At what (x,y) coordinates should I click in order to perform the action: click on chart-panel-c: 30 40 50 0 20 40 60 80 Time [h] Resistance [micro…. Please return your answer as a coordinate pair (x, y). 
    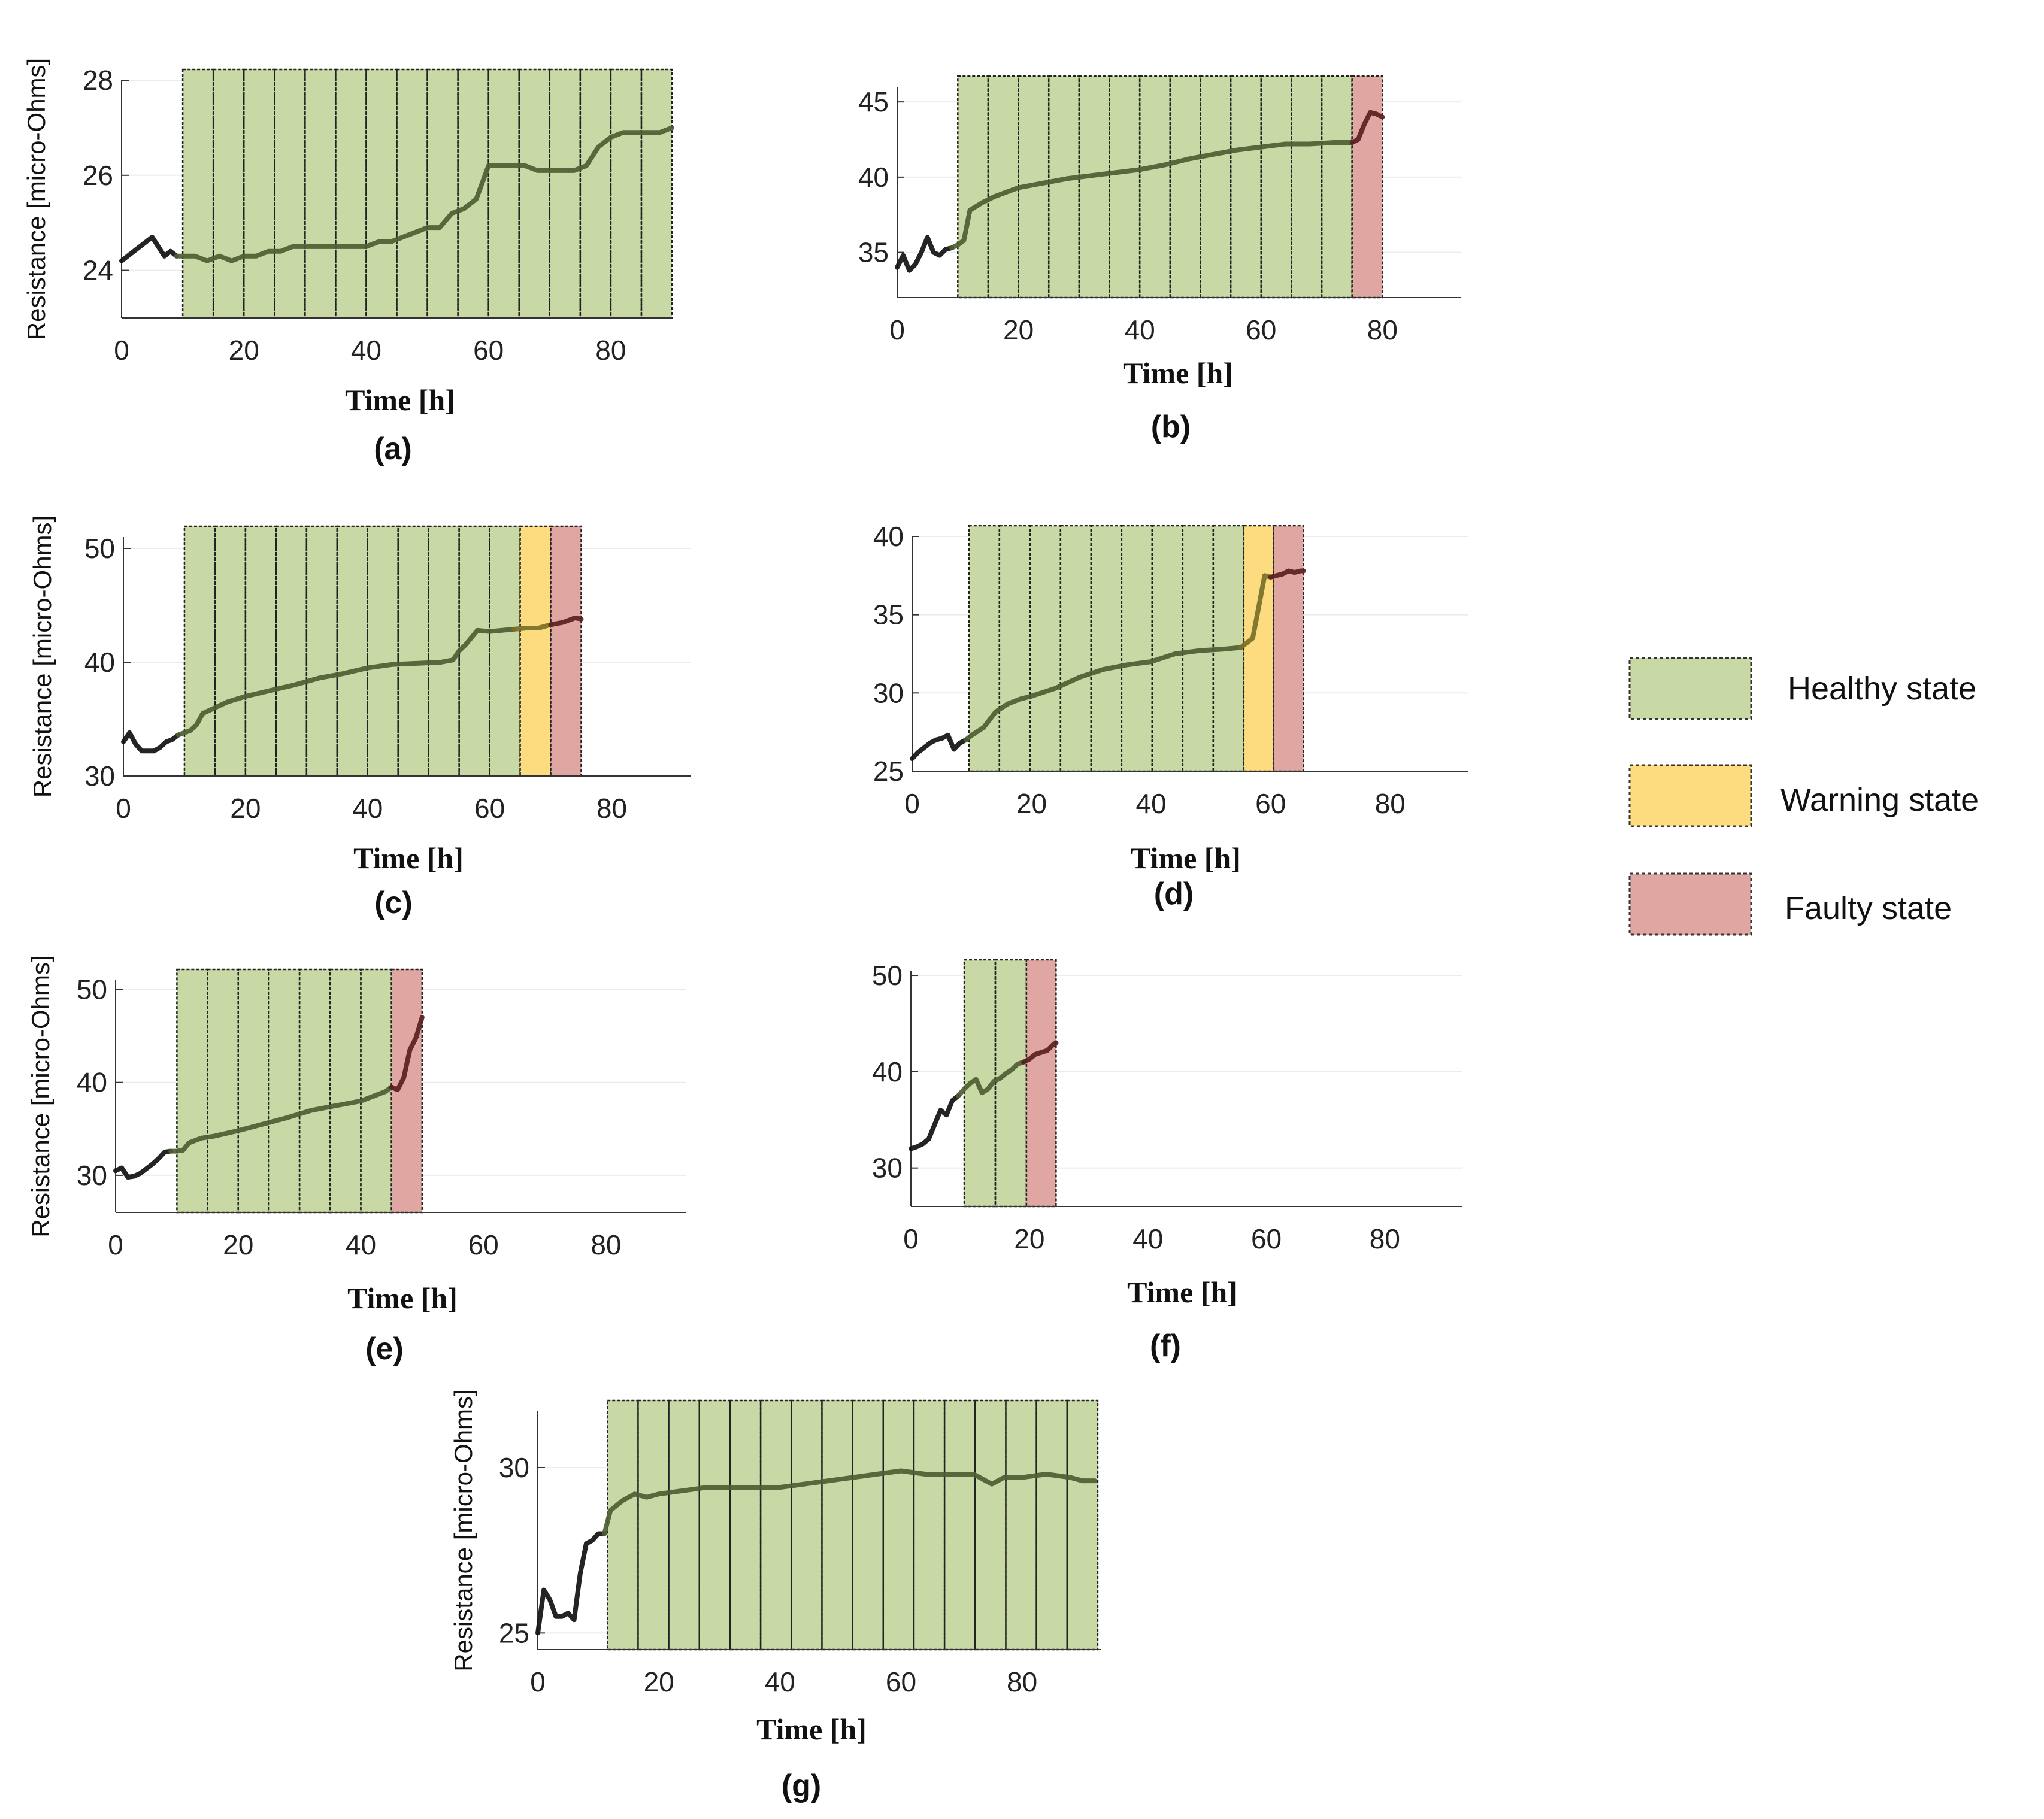
    Looking at the image, I should click on (359, 718).